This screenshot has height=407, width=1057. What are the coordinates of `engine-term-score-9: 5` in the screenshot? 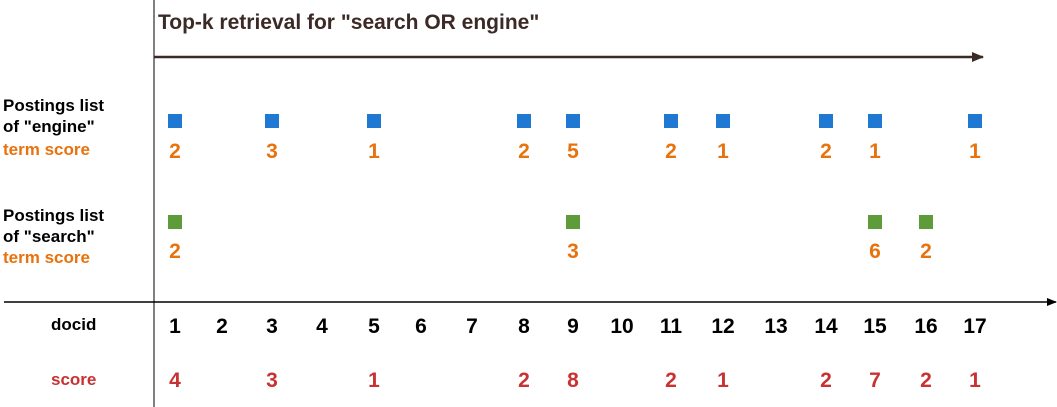 It's located at (573, 151).